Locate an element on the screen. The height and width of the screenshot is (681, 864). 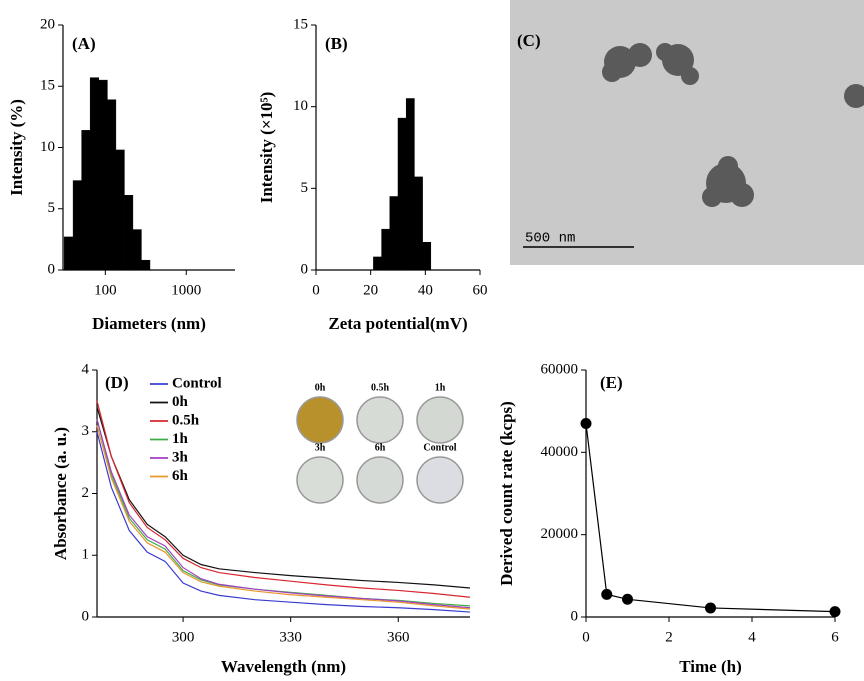
y-tick-label: 2 is located at coordinates (86, 493).